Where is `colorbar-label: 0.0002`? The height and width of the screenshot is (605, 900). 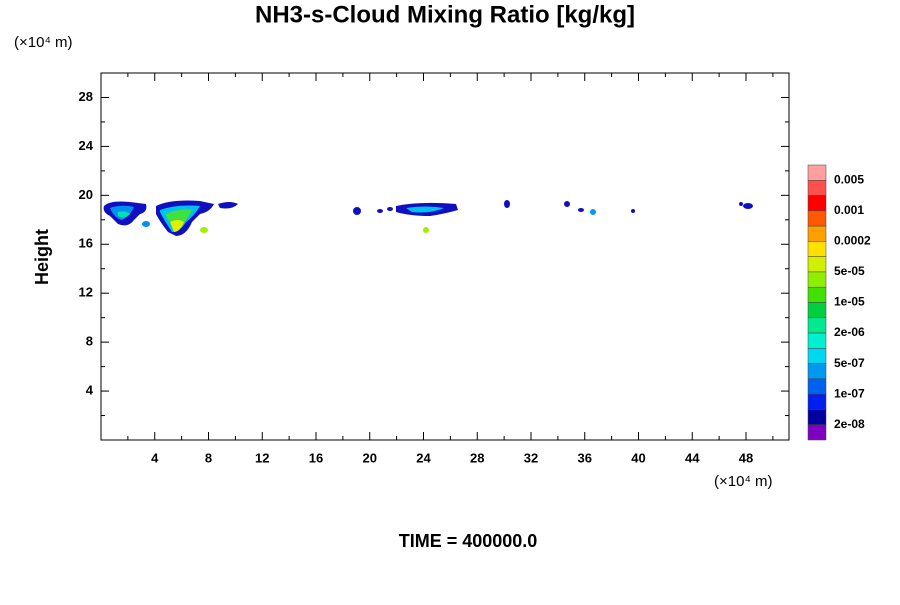
colorbar-label: 0.0002 is located at coordinates (852, 241).